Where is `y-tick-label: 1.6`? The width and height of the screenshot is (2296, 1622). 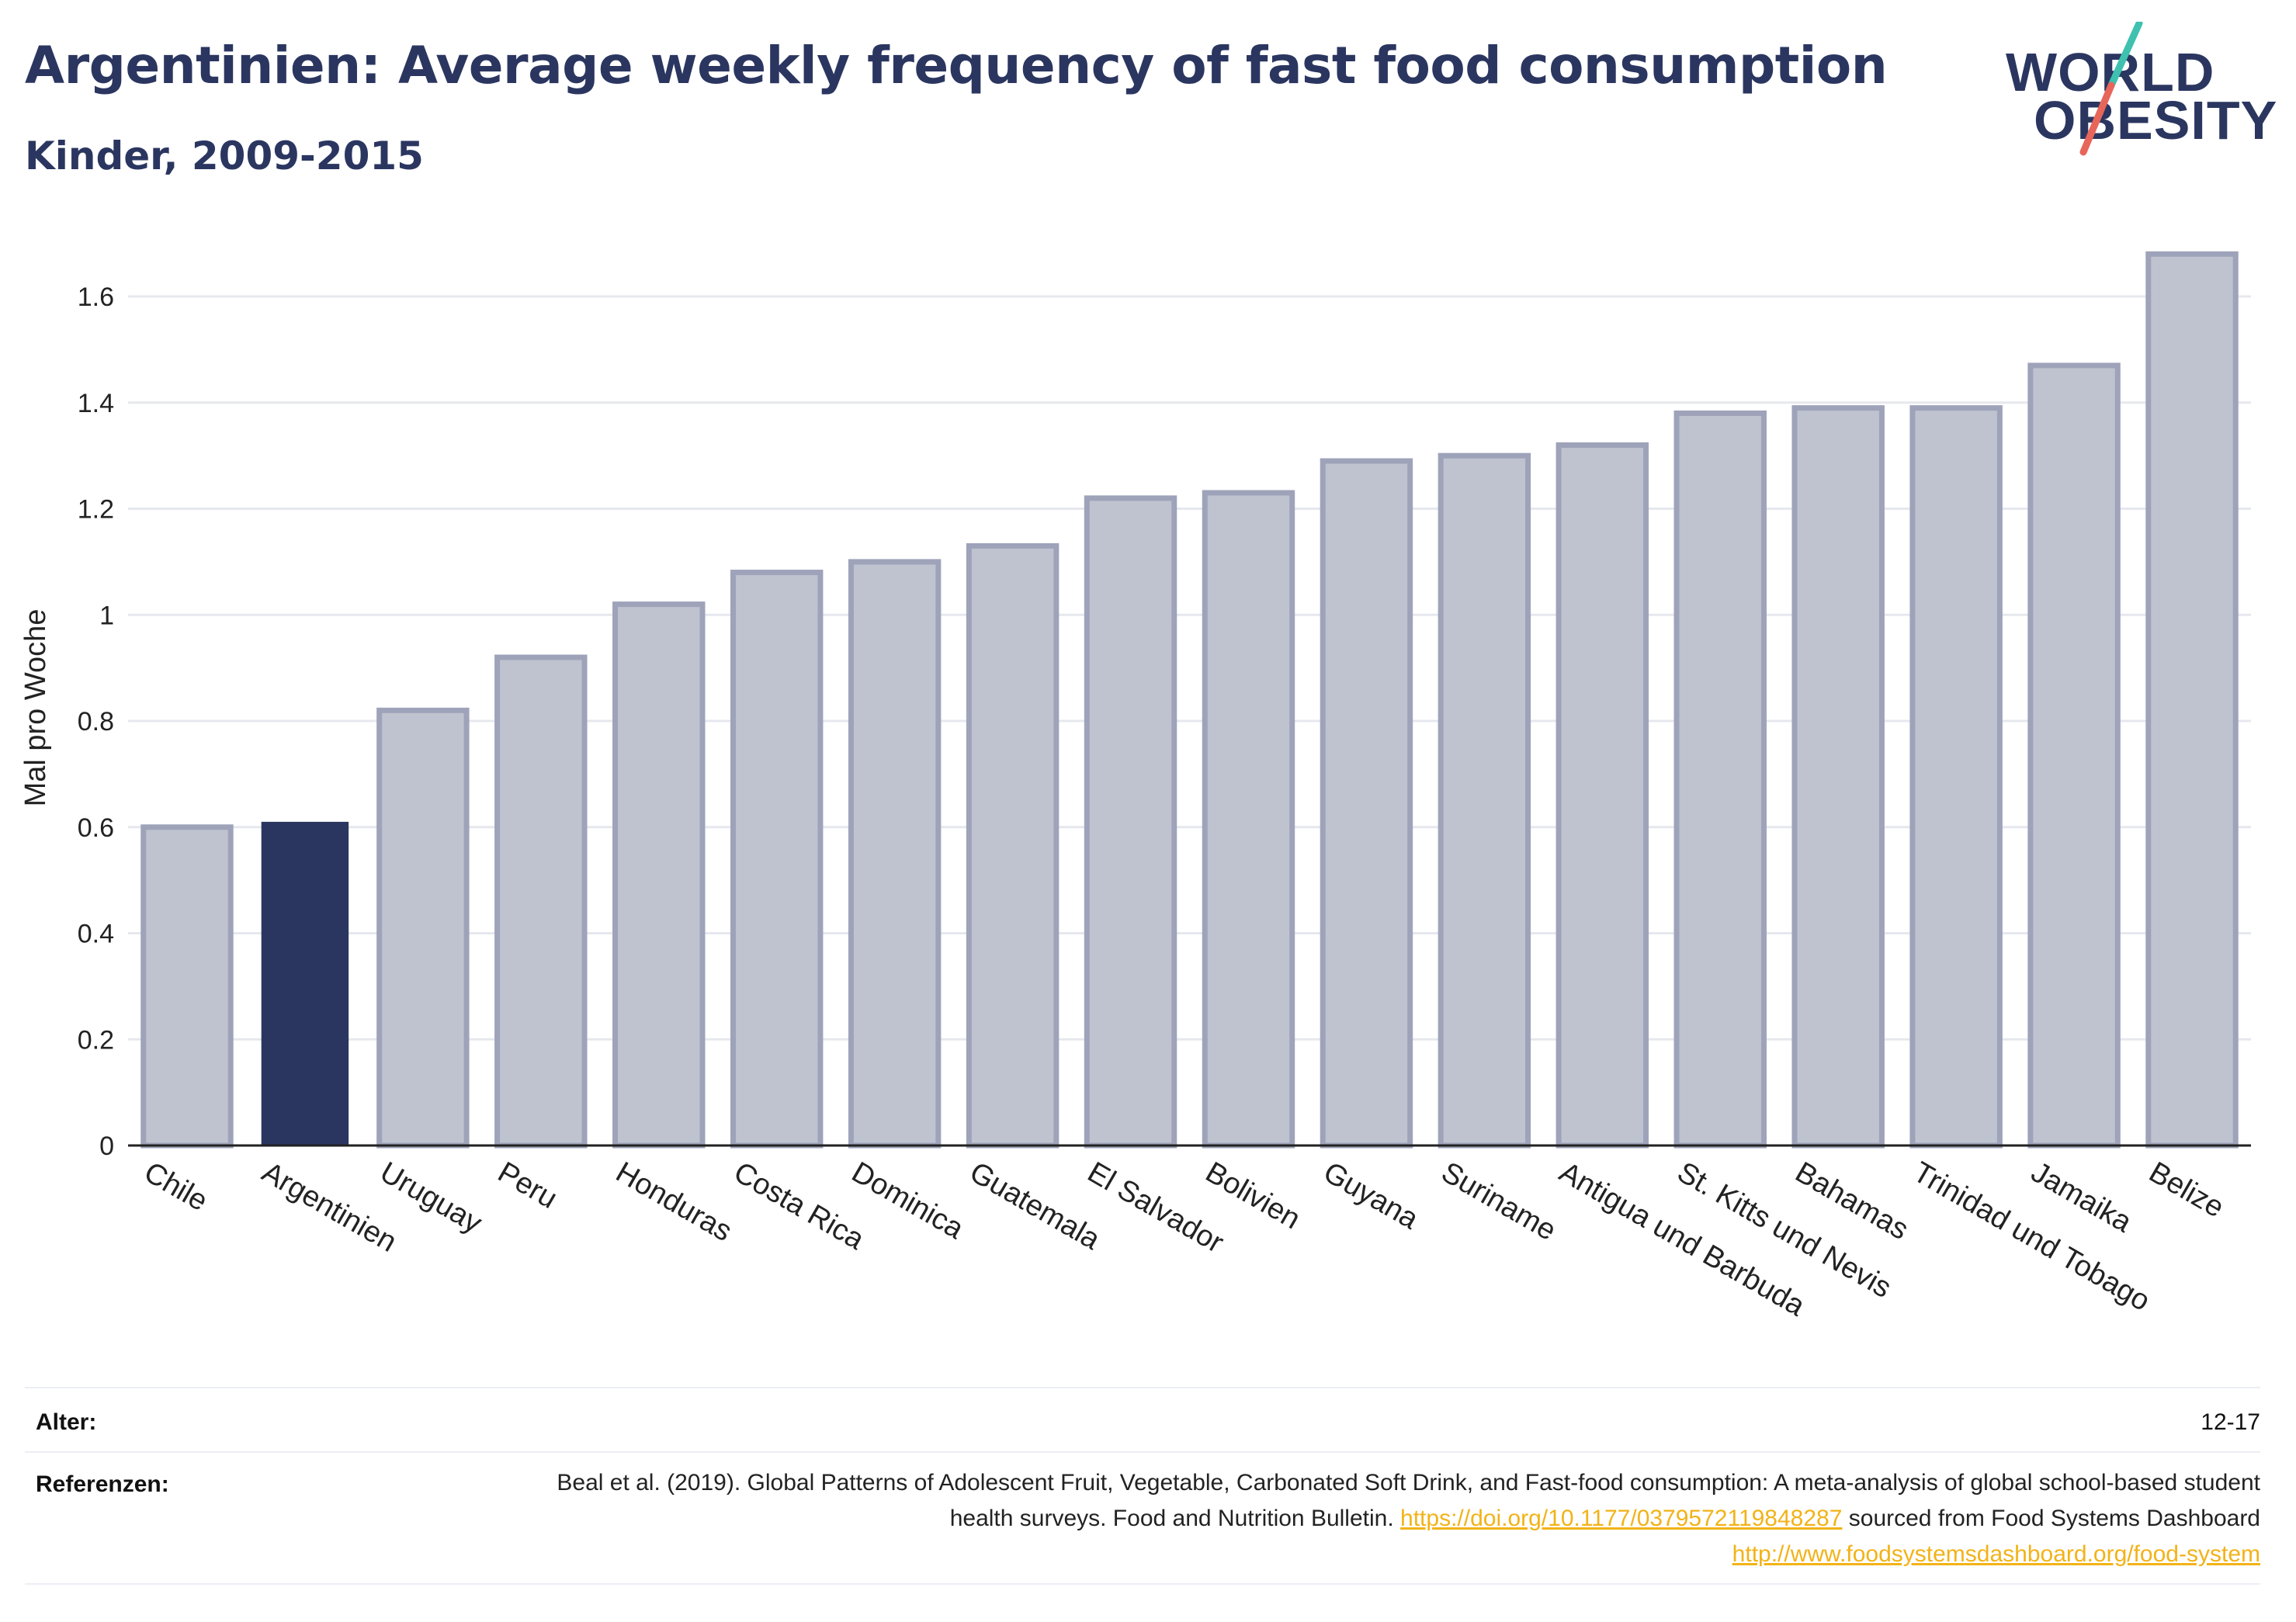
y-tick-label: 1.6 is located at coordinates (96, 297).